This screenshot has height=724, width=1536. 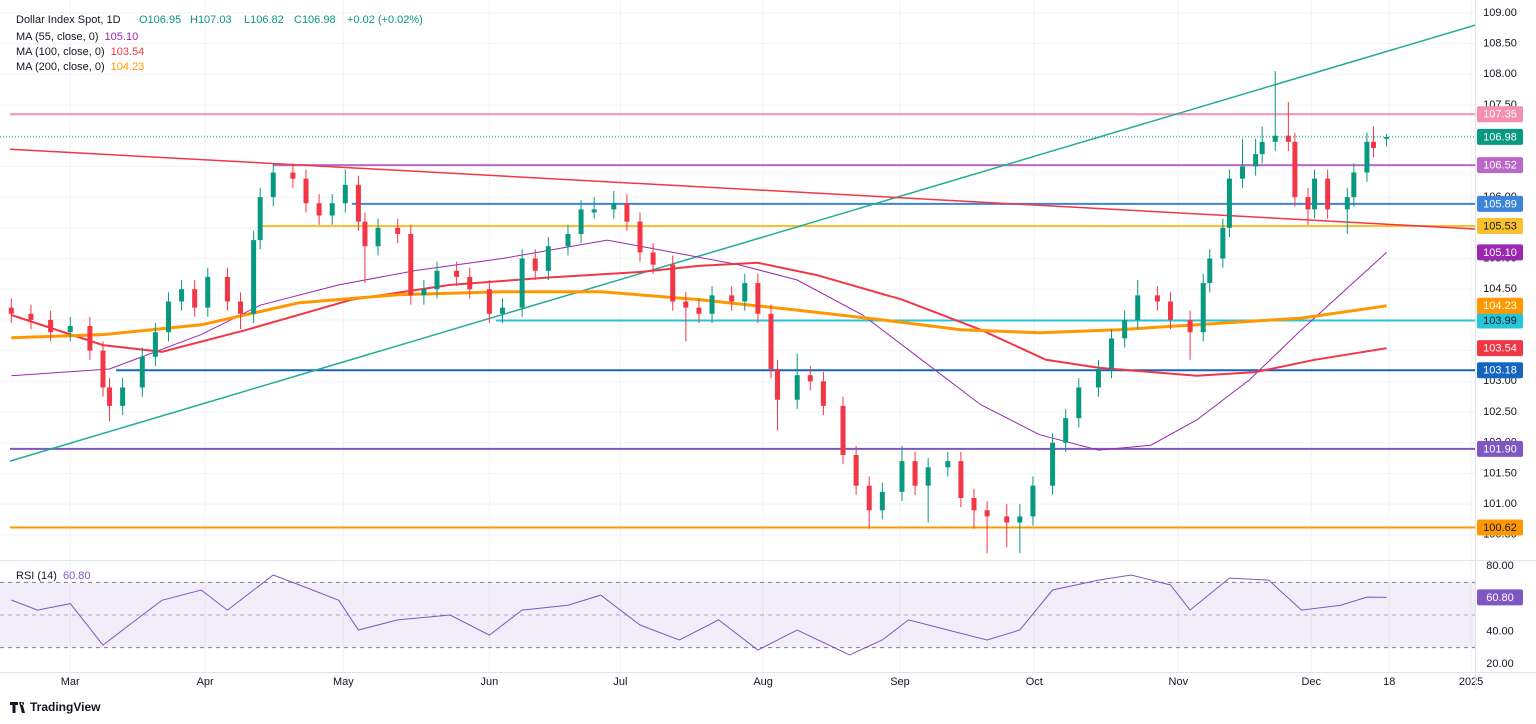 I want to click on x-tick-label: Aug, so click(x=763, y=682).